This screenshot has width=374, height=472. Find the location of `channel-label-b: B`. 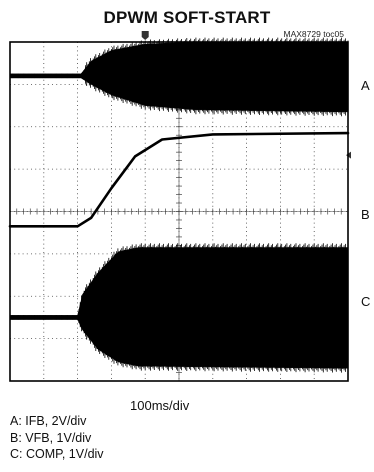

channel-label-b: B is located at coordinates (365, 214).